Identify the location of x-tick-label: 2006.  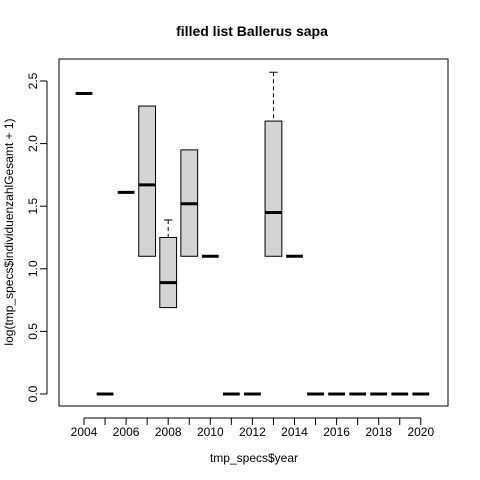
(126, 432).